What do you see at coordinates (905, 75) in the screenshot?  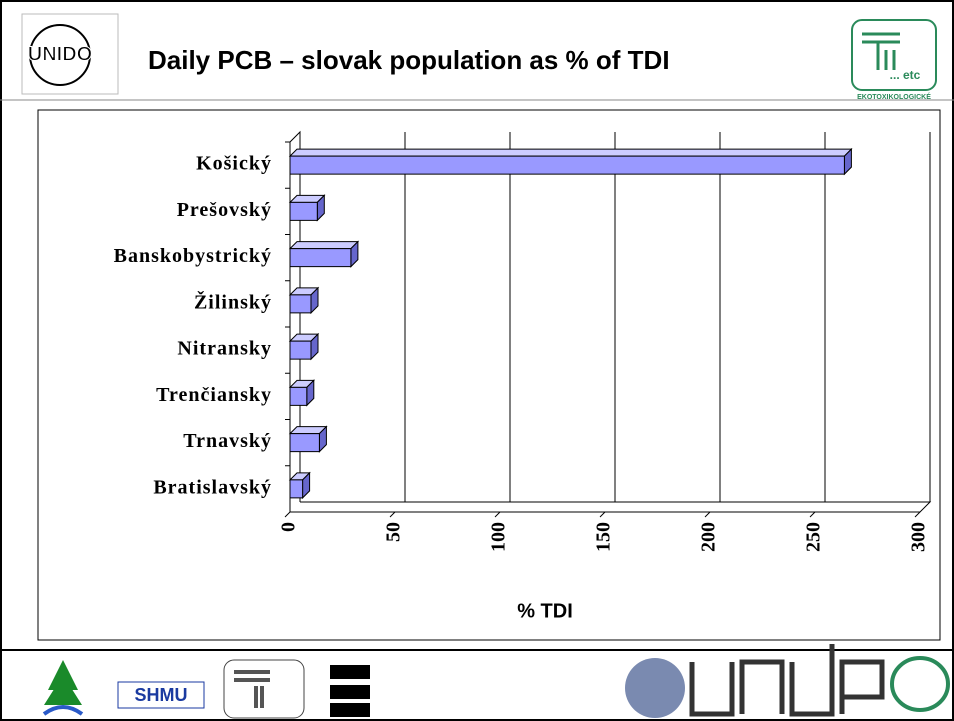 I see `logo-text: ... etc` at bounding box center [905, 75].